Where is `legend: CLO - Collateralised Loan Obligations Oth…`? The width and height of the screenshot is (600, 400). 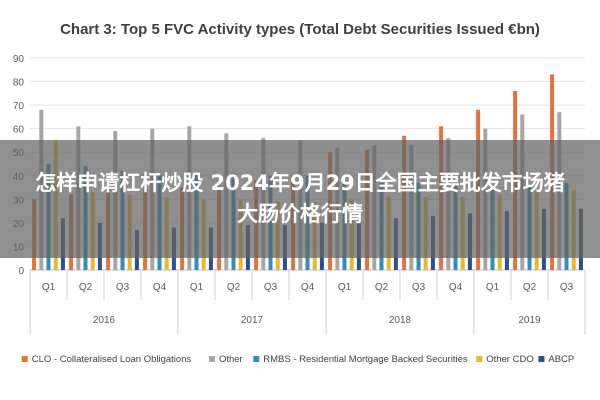 legend: CLO - Collateralised Loan Obligations Oth… is located at coordinates (297, 359).